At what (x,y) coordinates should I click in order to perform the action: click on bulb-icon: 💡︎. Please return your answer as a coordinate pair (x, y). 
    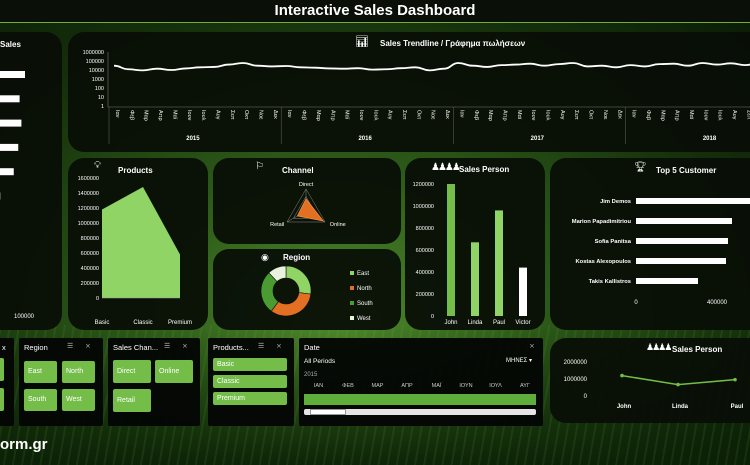
    Looking at the image, I should click on (97, 165).